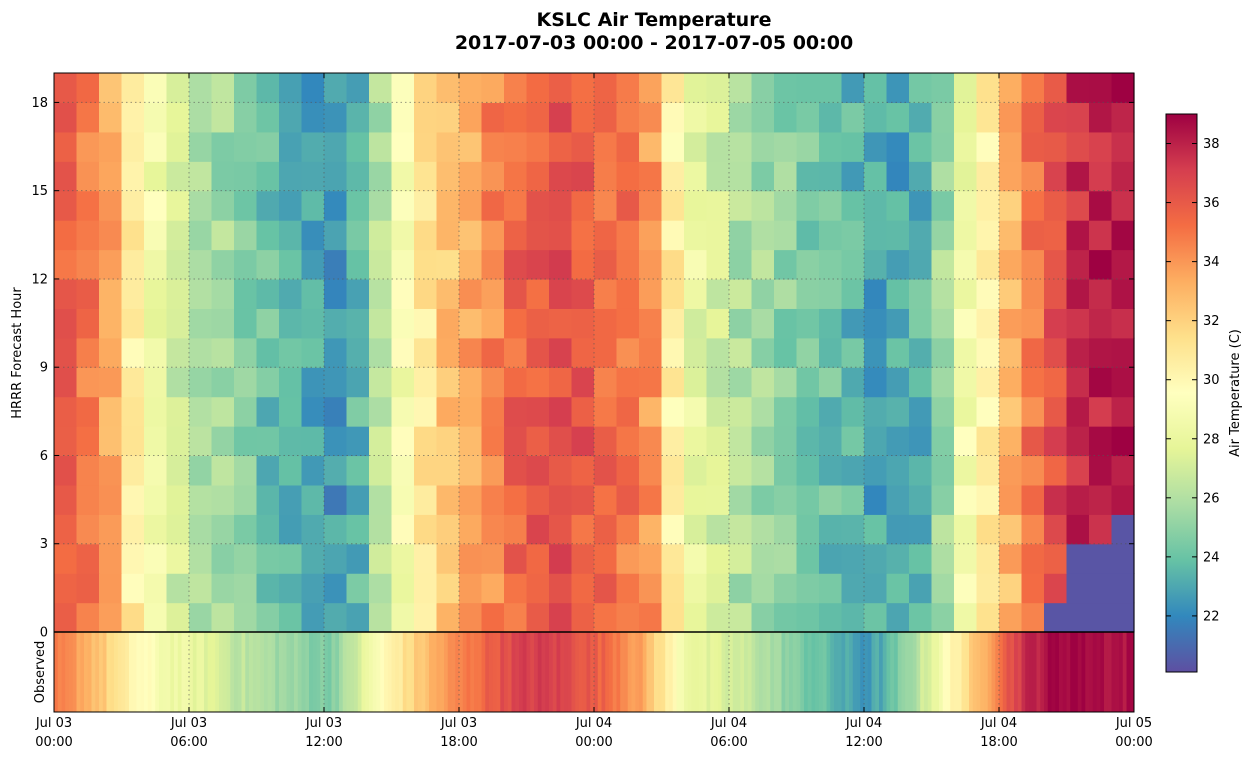 This screenshot has width=1252, height=759. Describe the element at coordinates (1211, 439) in the screenshot. I see `colorbar-tick-label: 28` at that location.